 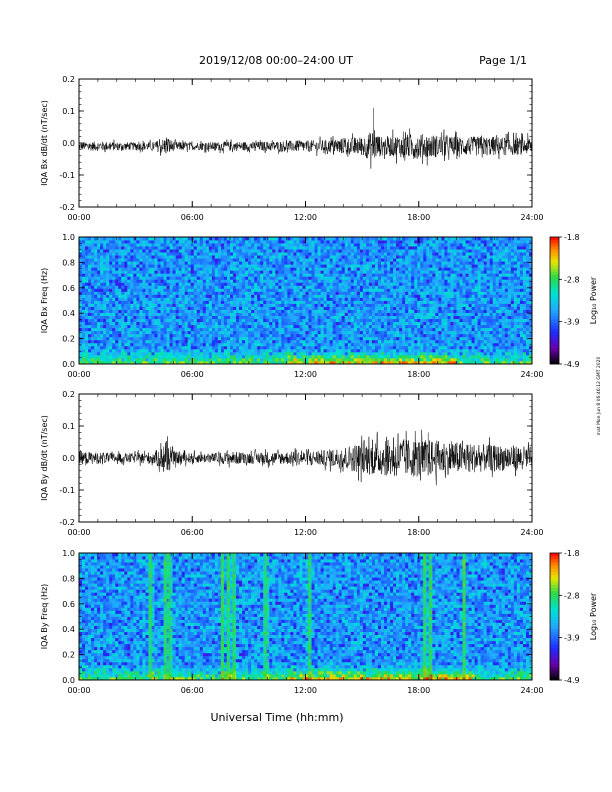 I want to click on spectrogram-bx_freq, so click(x=305, y=300).